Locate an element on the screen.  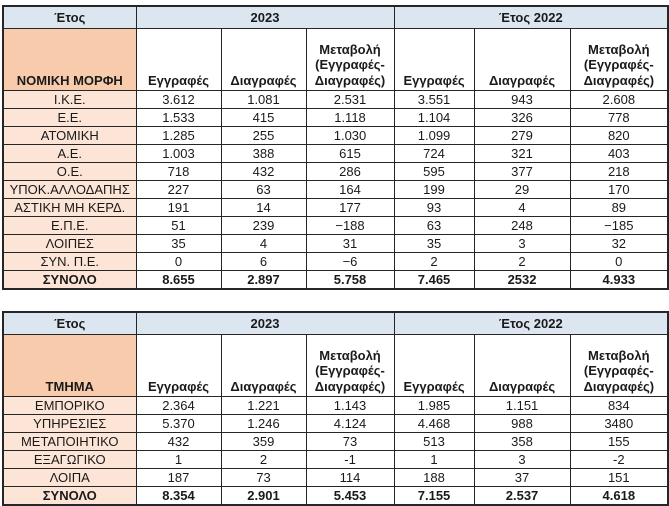
value-cell: 724 is located at coordinates (434, 153).